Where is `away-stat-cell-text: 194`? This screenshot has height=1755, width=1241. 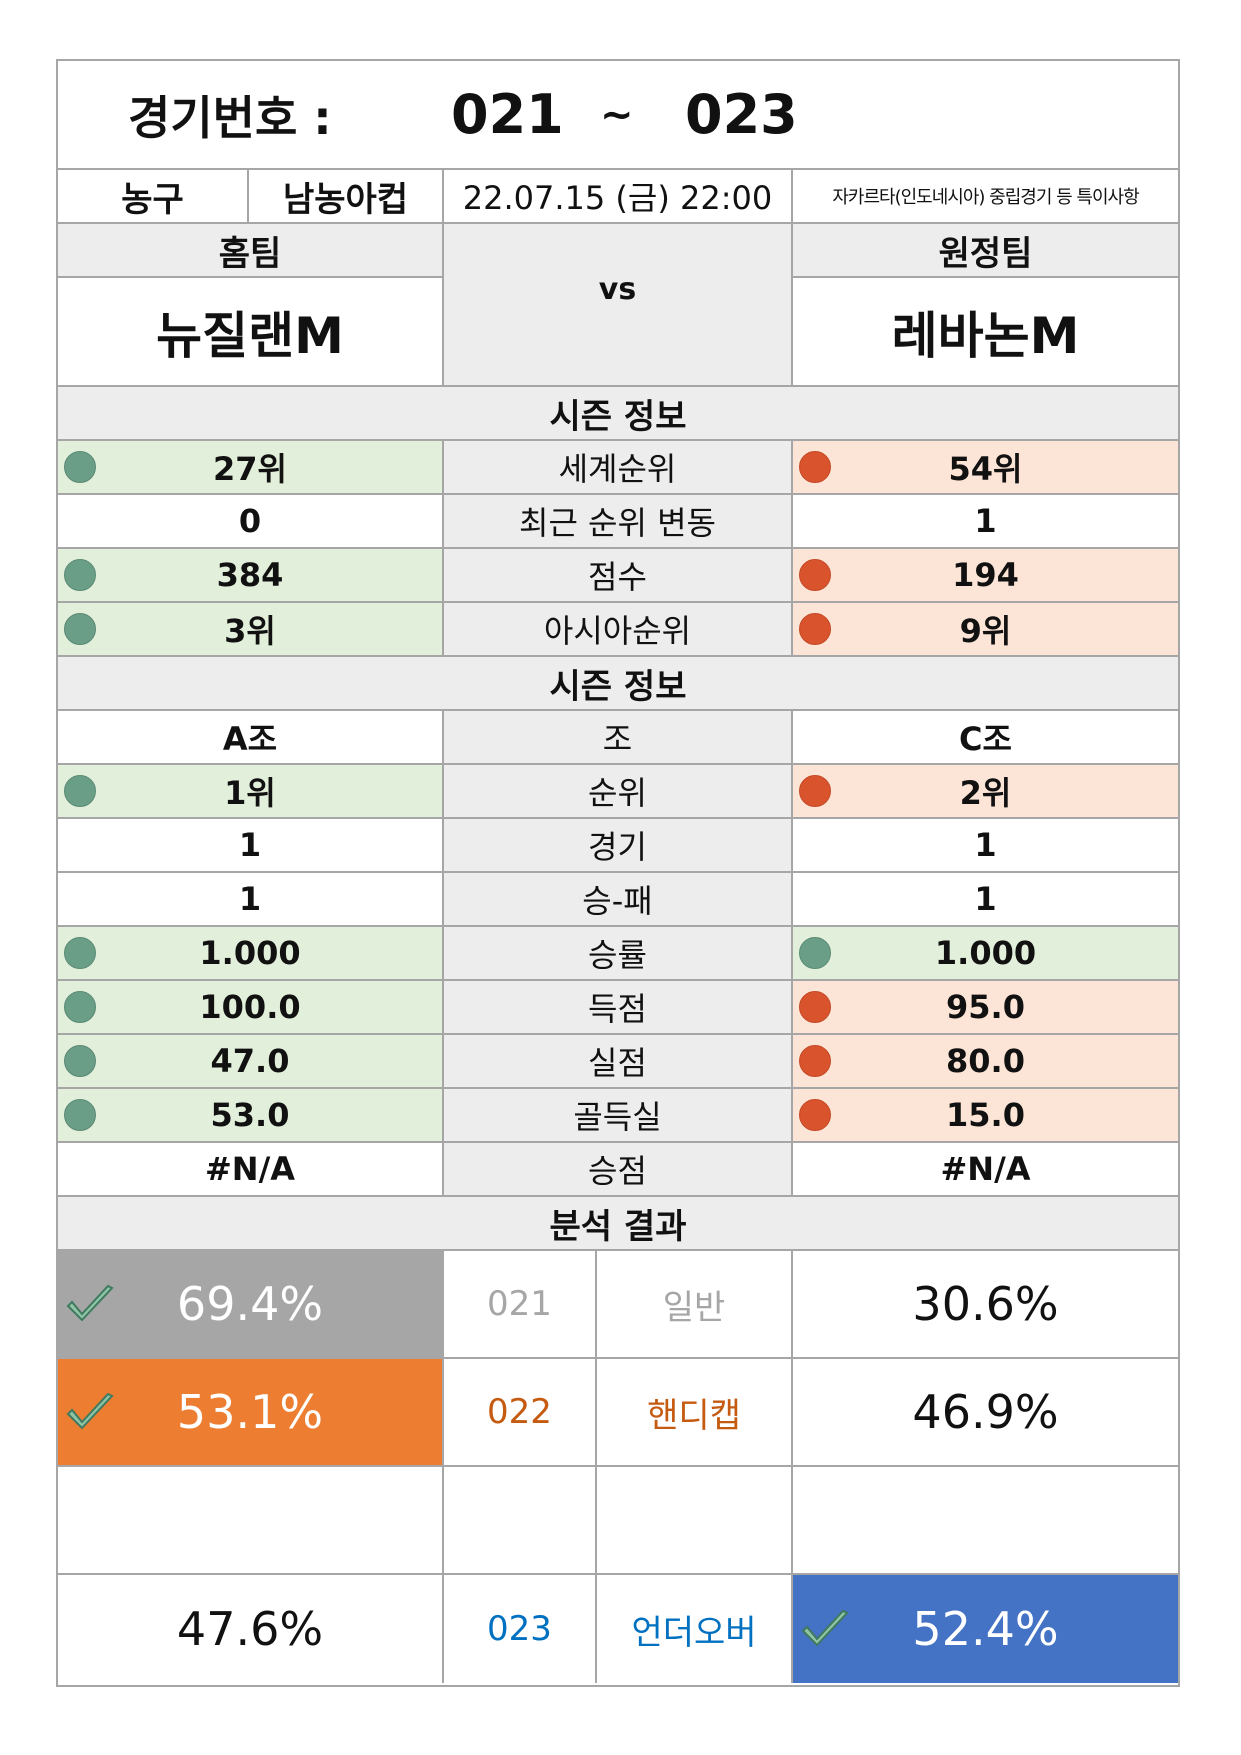
away-stat-cell-text: 194 is located at coordinates (985, 575).